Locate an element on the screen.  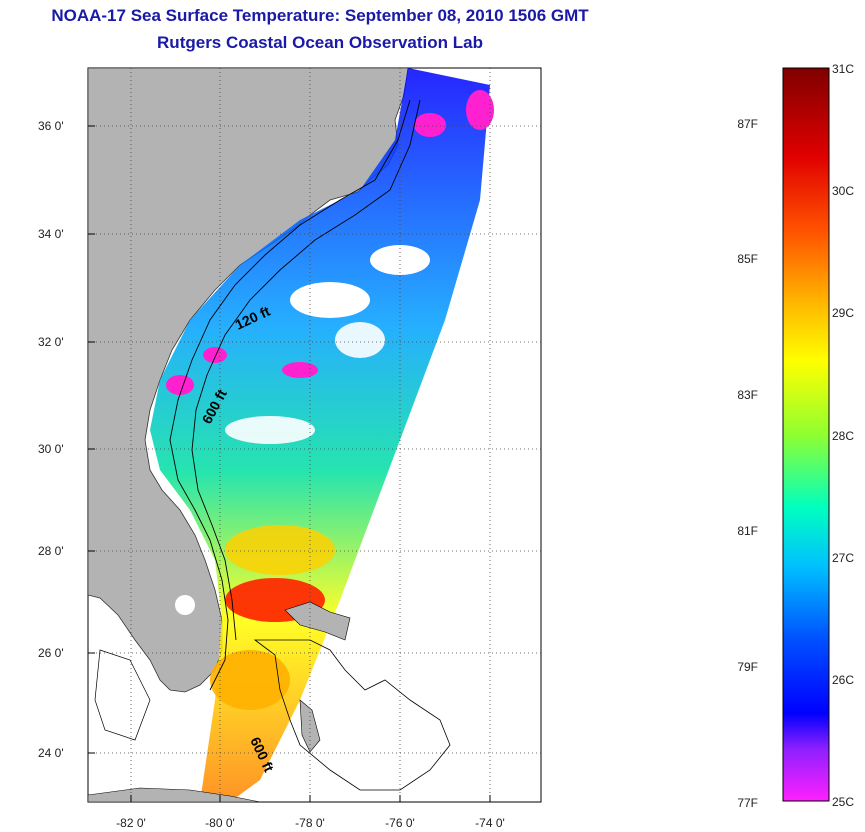
isobath-bahamas is located at coordinates (352, 715).